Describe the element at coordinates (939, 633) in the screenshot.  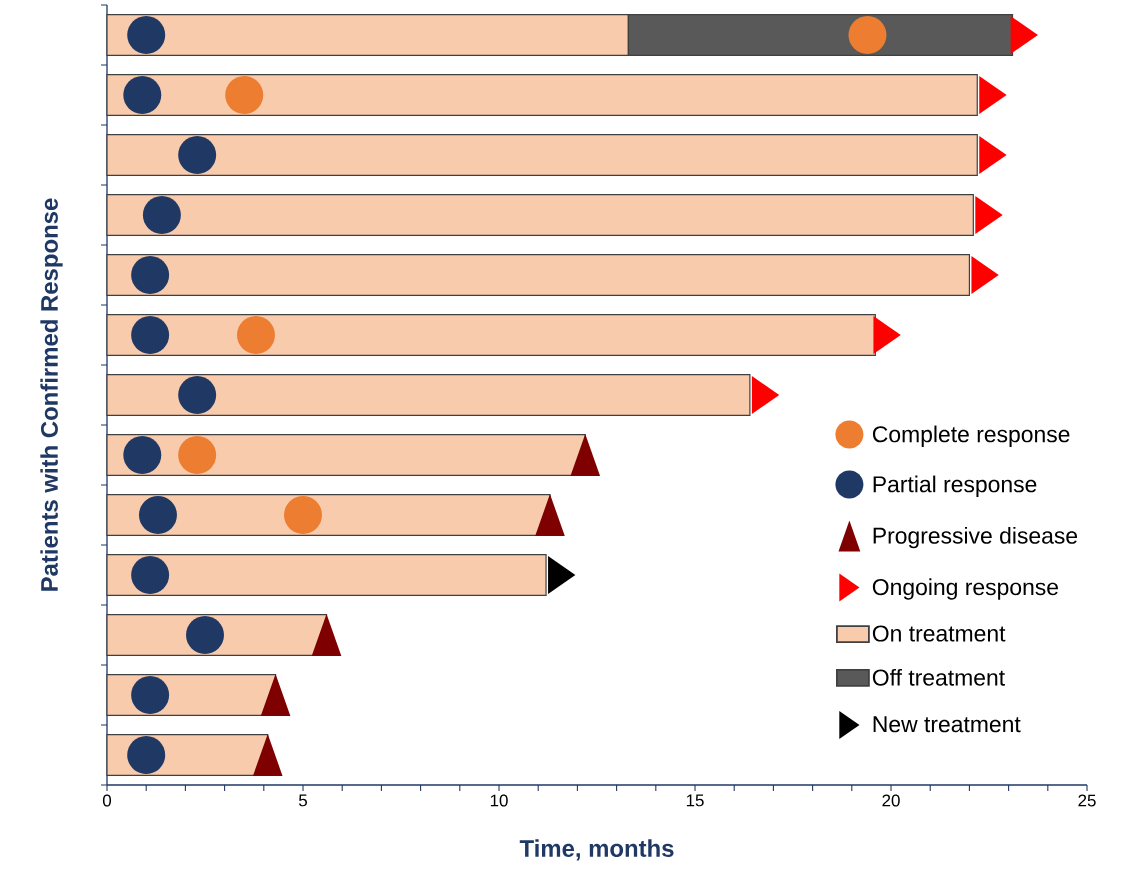
I see `legend-label: On treatment` at that location.